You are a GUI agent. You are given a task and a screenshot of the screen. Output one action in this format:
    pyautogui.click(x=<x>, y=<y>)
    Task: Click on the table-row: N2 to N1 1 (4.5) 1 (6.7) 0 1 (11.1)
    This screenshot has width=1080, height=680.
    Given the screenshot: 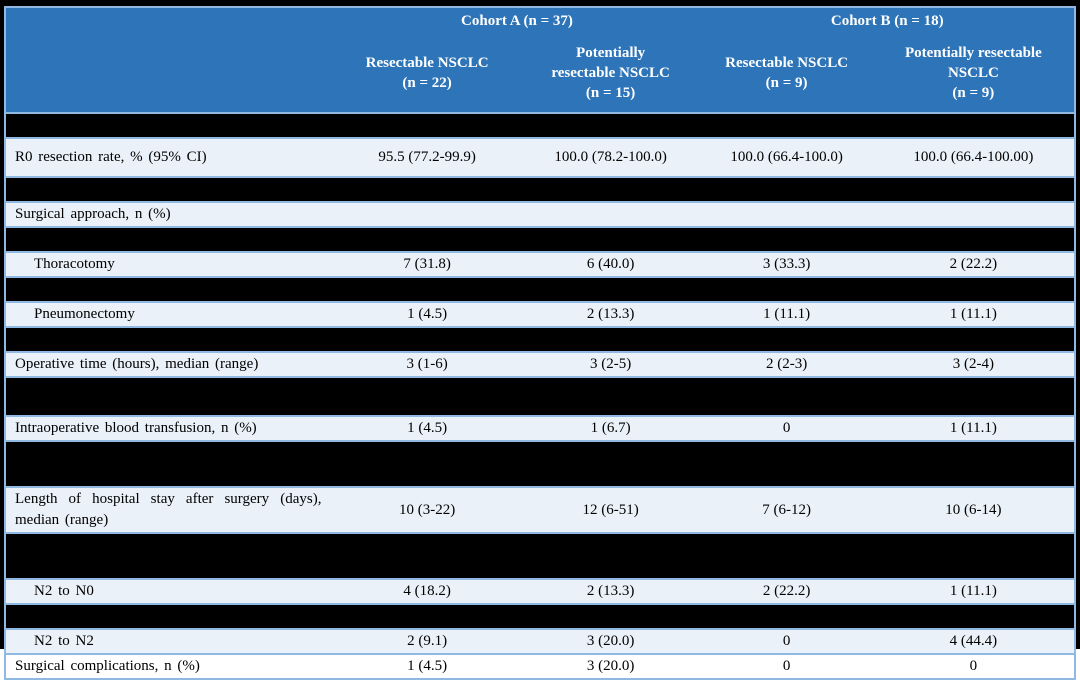 What is the action you would take?
    pyautogui.click(x=540, y=616)
    